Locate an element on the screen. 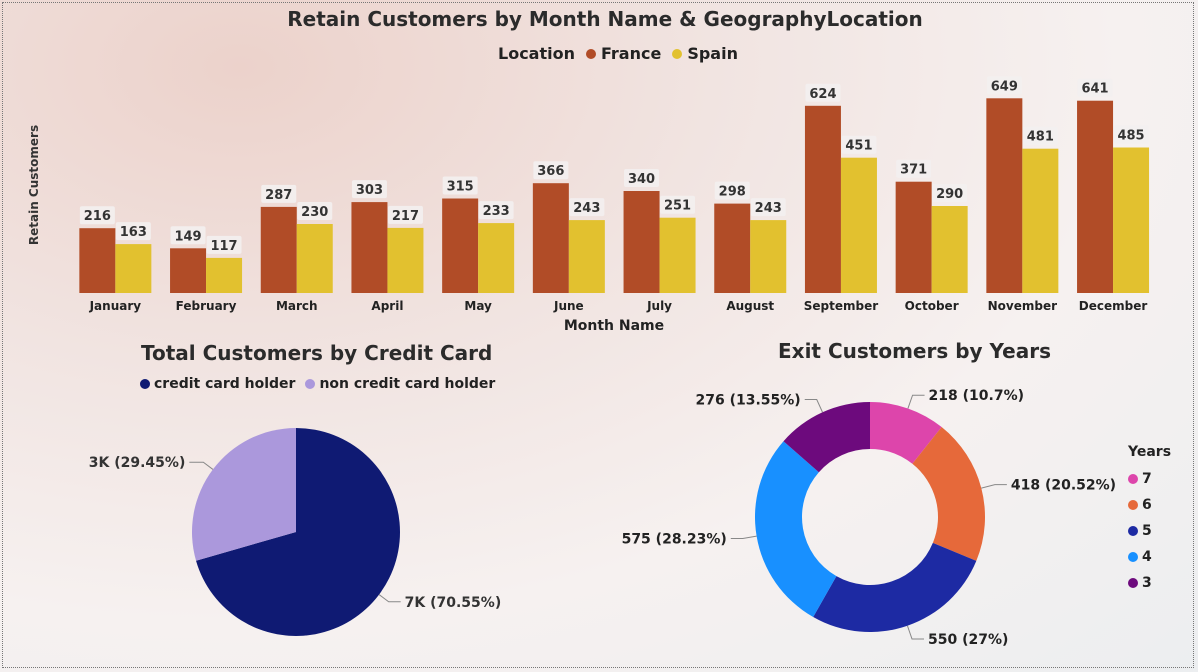 The height and width of the screenshot is (672, 1198). credit-card-pie-chart: 7K (70.55%) 3K (29.45%) is located at coordinates (295, 532).